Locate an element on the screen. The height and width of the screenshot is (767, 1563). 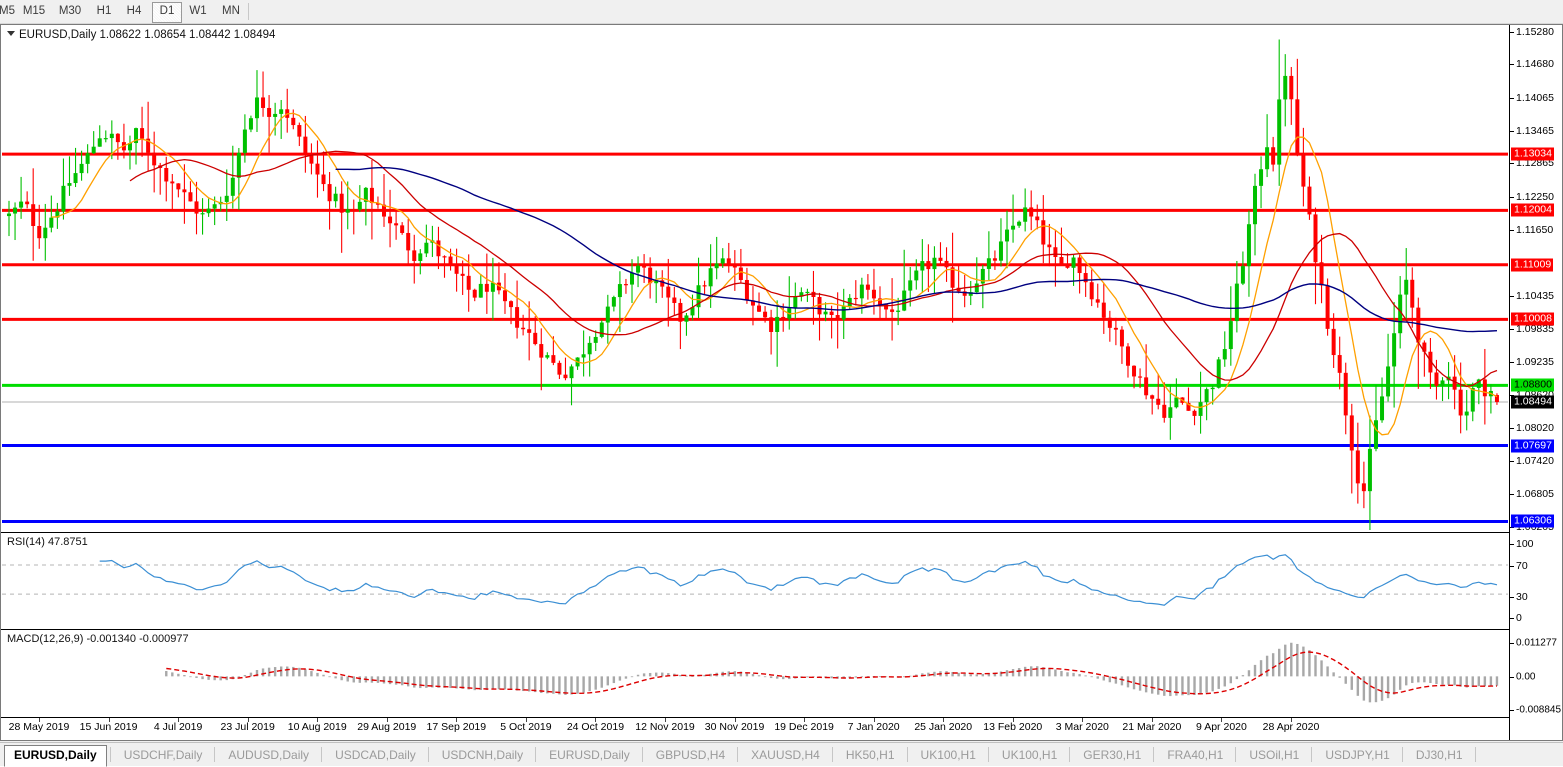
timeframe-d1: D1 is located at coordinates (167, 12).